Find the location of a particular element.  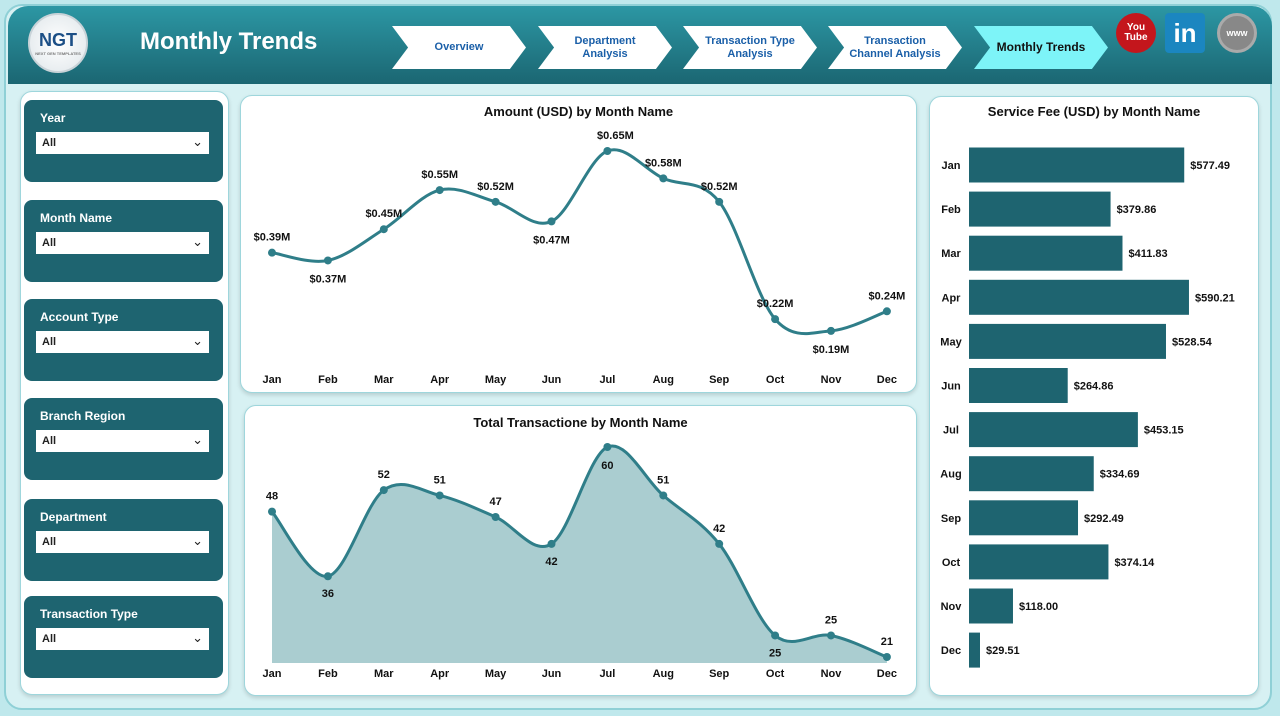

filter-card: Branch Region All ⌄ is located at coordinates (123, 439).